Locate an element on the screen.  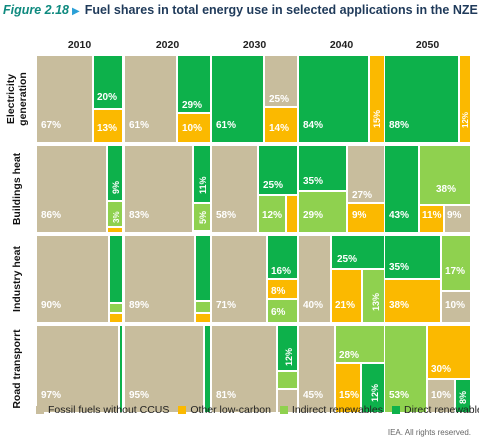
data-label: 40% is located at coordinates (313, 305).